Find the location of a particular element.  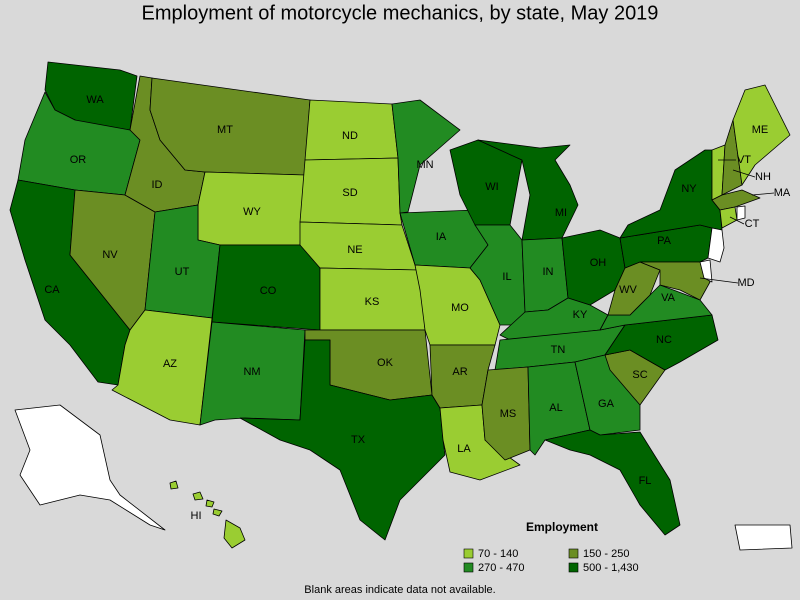

state-label: WV is located at coordinates (628, 290).